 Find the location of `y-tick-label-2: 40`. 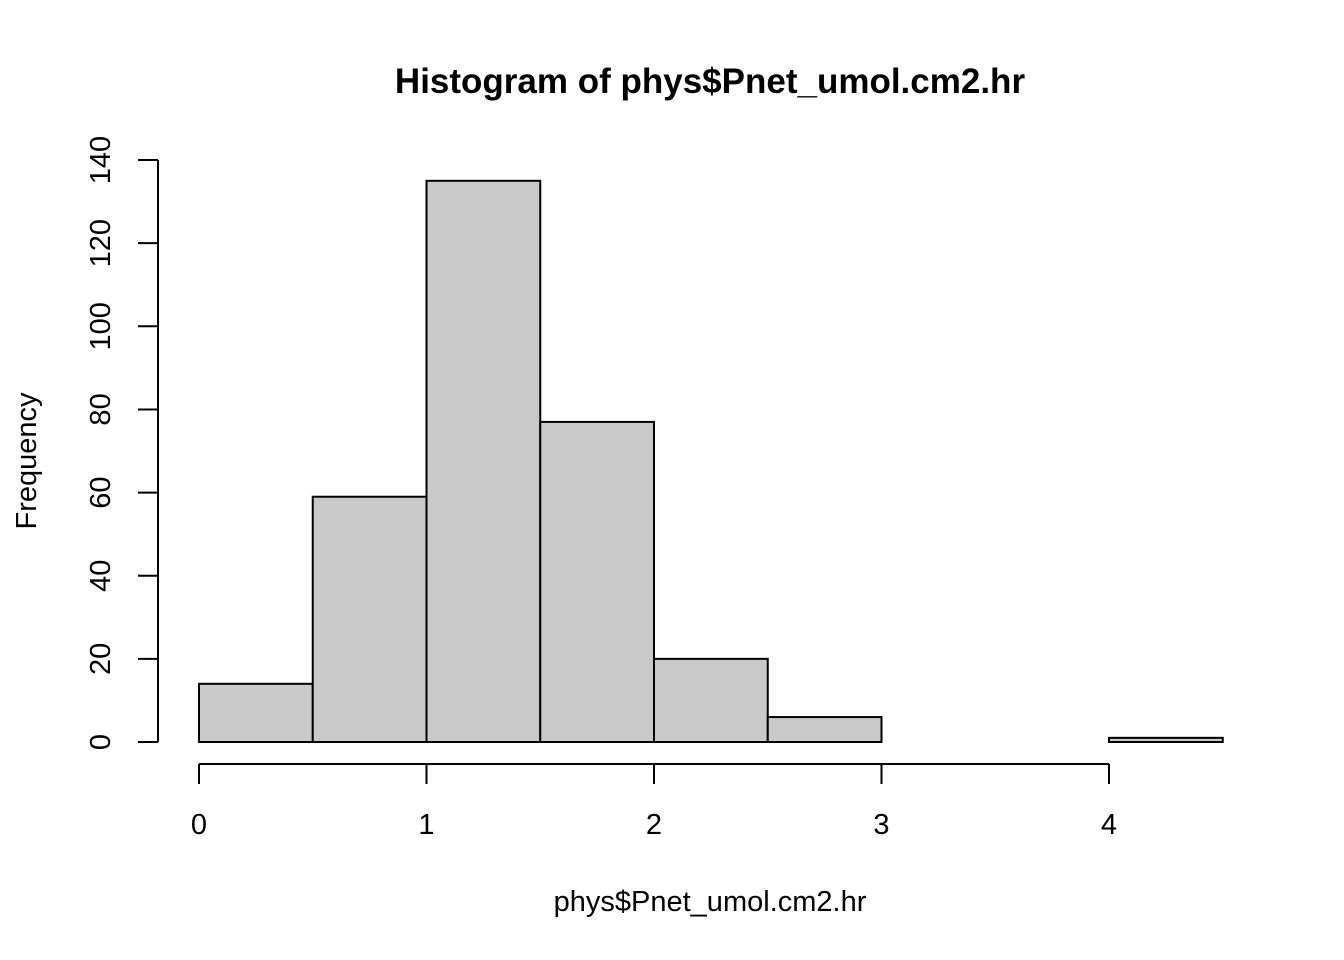

y-tick-label-2: 40 is located at coordinates (101, 576).